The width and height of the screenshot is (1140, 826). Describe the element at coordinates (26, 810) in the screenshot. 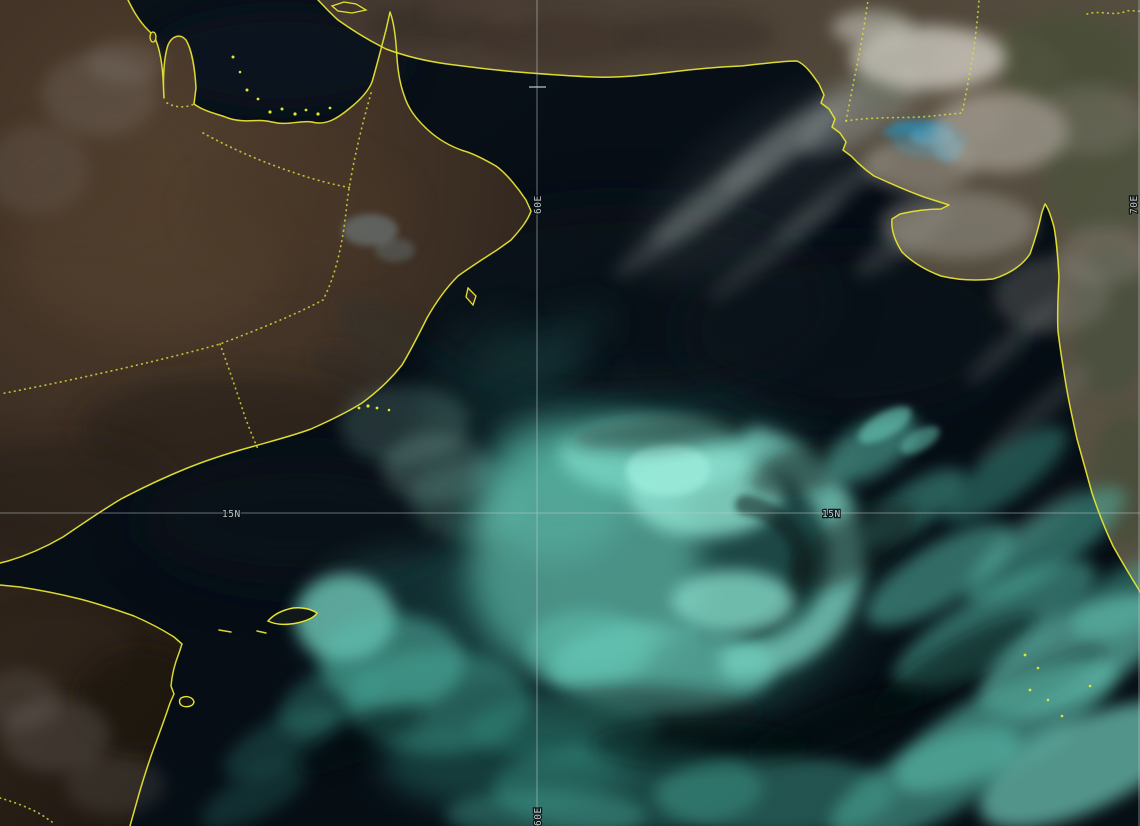

I see `border-somalia` at that location.